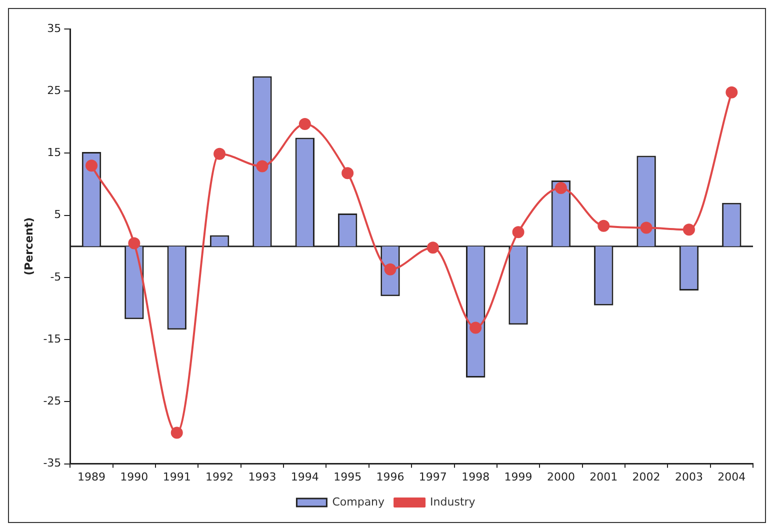 The width and height of the screenshot is (774, 531). Describe the element at coordinates (390, 477) in the screenshot. I see `x-tick-label: 1996` at that location.